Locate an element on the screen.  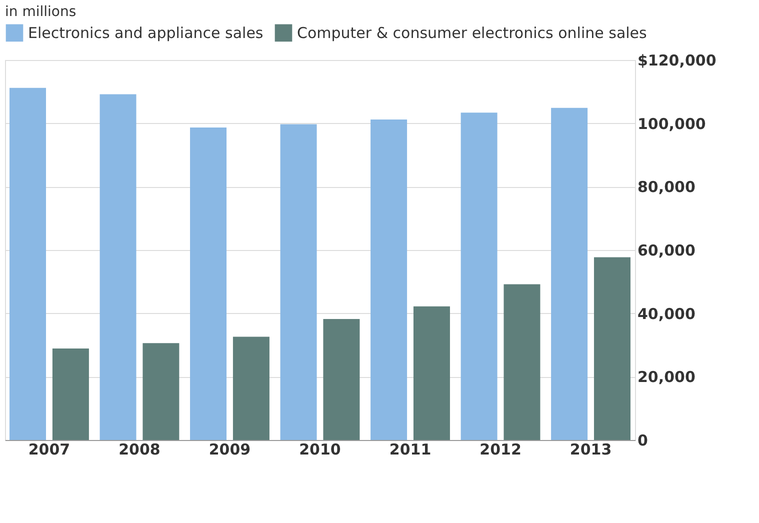
x-tick-label: 2008 is located at coordinates (139, 449).